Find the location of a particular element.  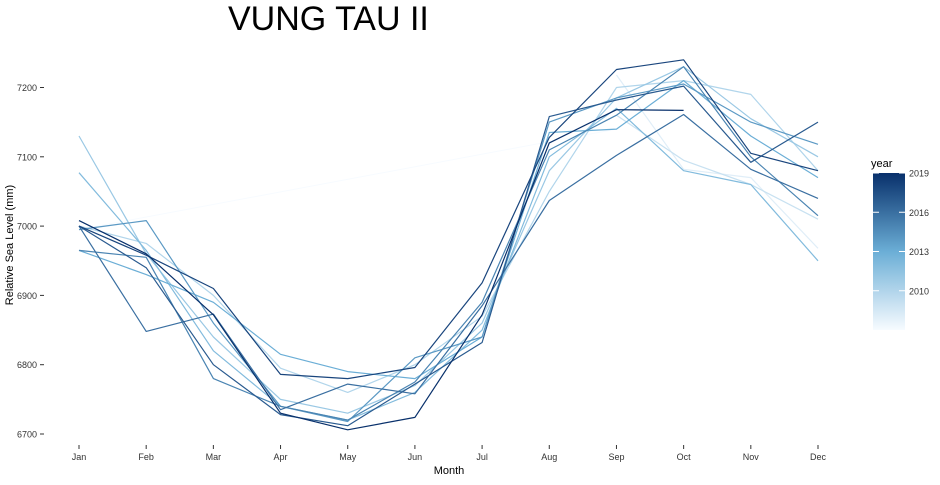

x-axis-label: Month is located at coordinates (449, 471).